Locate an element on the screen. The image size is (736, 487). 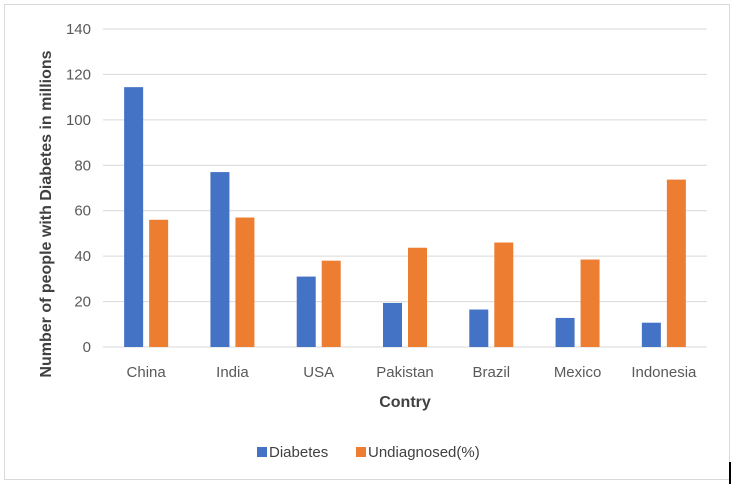
y-tick-label: 120 is located at coordinates (78, 74).